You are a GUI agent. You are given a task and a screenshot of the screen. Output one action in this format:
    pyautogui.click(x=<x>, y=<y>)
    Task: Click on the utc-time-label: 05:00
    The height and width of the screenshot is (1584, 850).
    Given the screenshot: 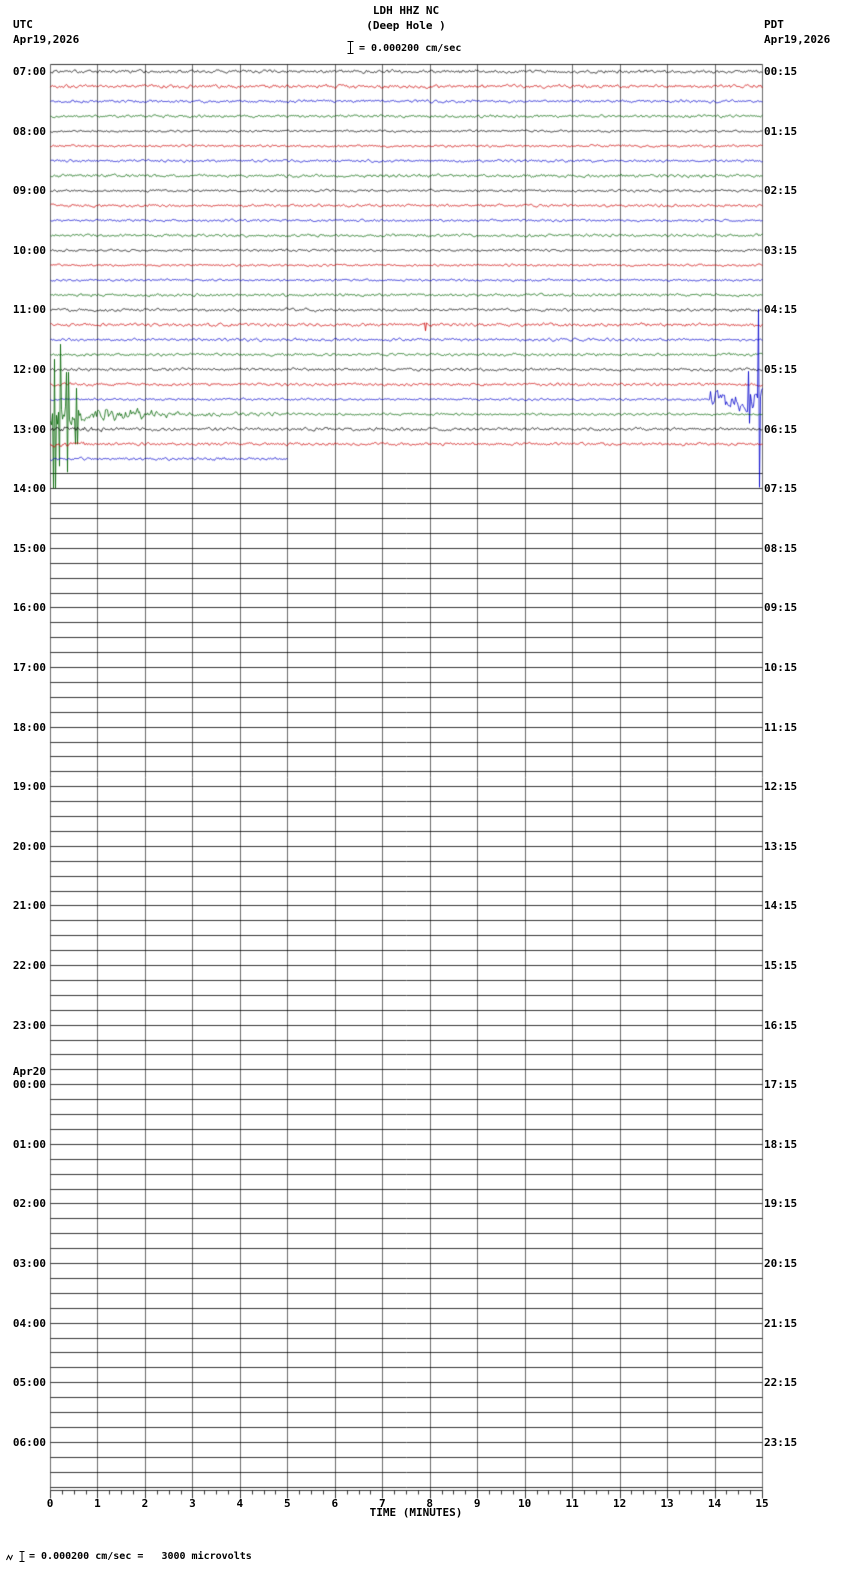 What is the action you would take?
    pyautogui.click(x=29, y=1383)
    